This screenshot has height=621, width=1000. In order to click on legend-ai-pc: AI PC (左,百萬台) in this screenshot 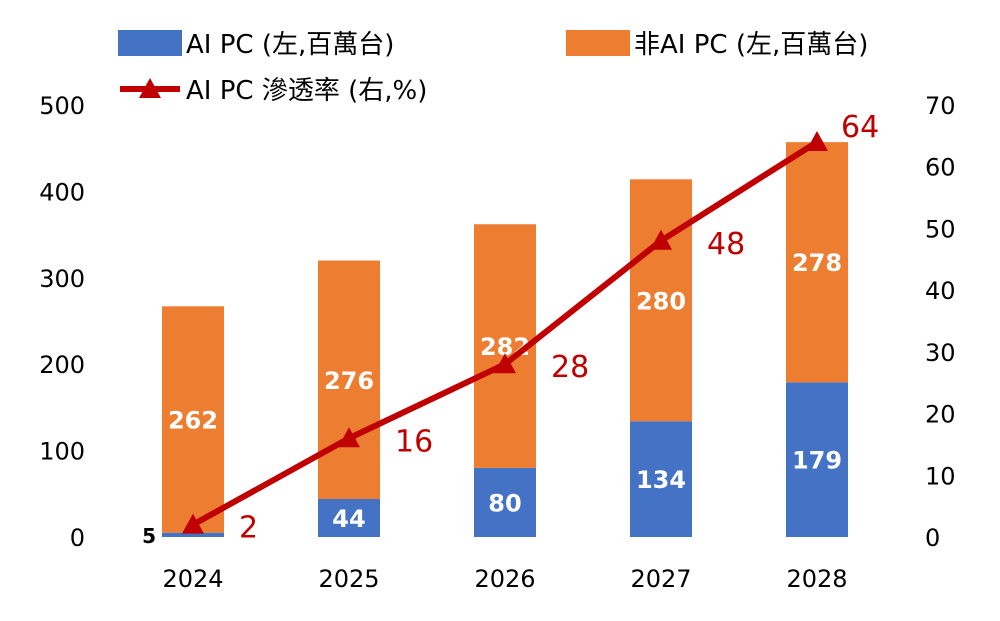, I will do `click(256, 42)`.